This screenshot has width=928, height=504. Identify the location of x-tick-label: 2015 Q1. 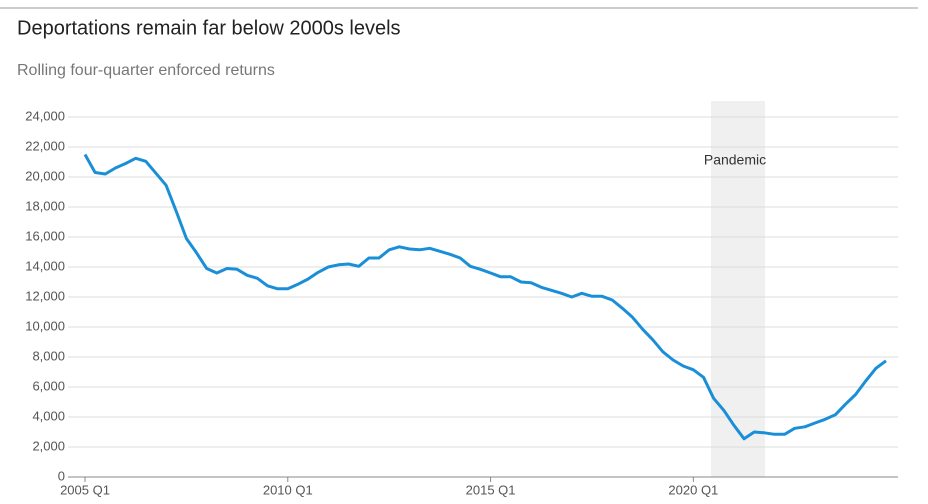
(491, 489).